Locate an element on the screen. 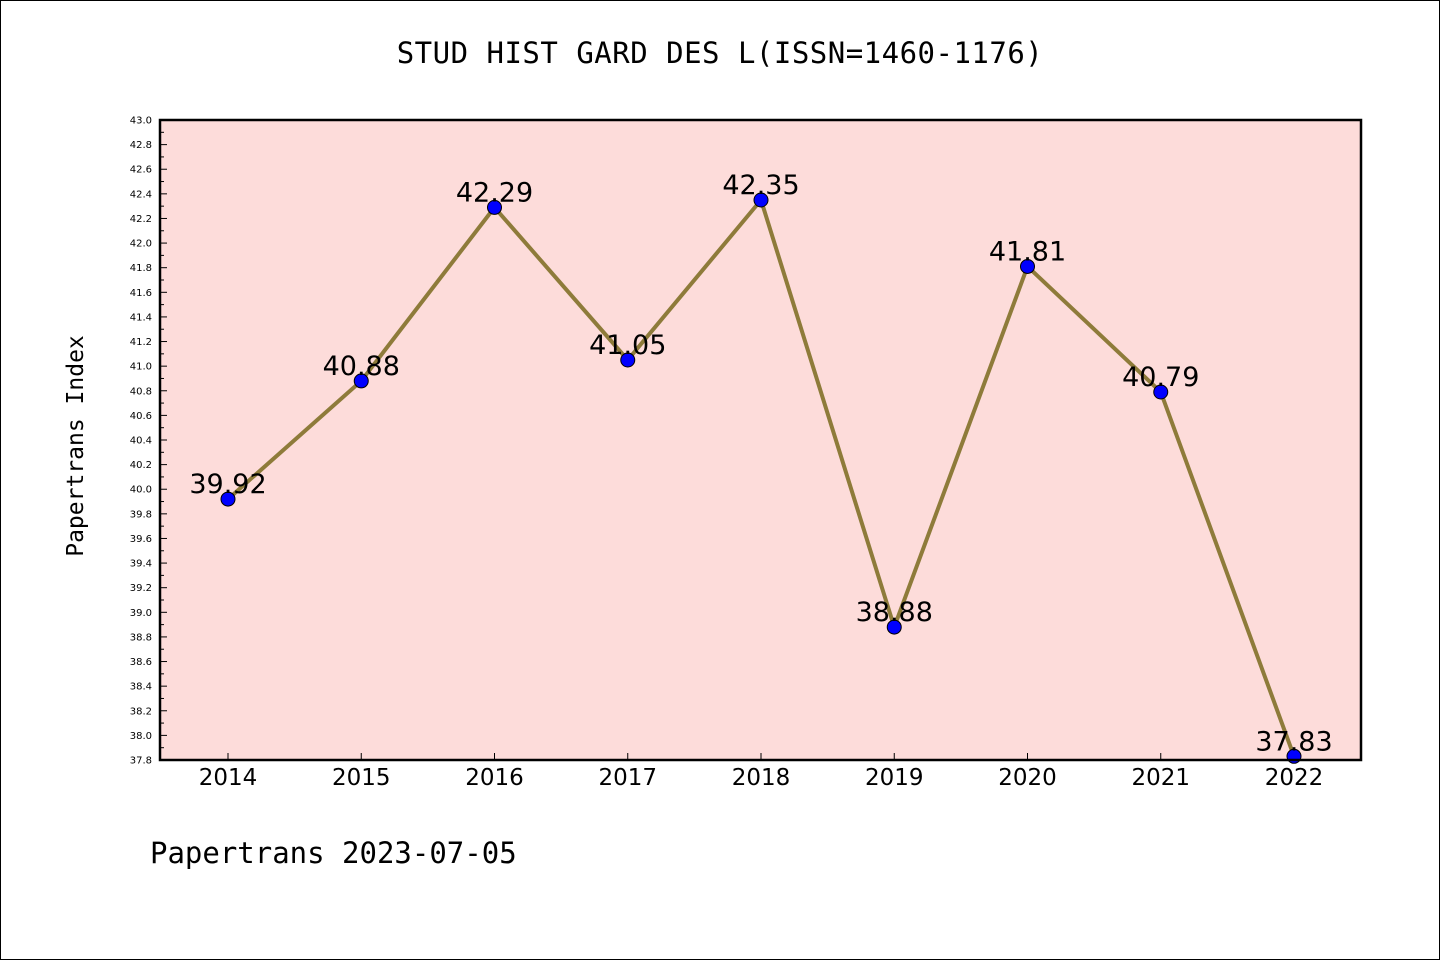  data-label: 37.83 is located at coordinates (1293, 741).